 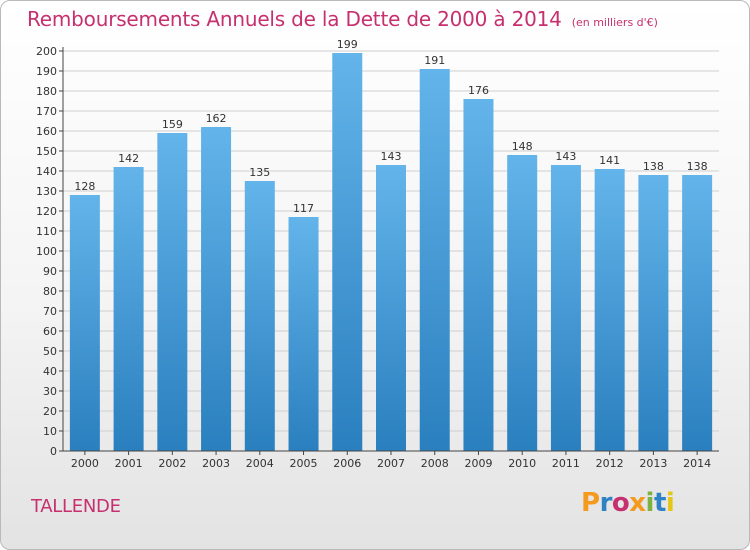 What do you see at coordinates (435, 463) in the screenshot?
I see `x-tick-label: 2008` at bounding box center [435, 463].